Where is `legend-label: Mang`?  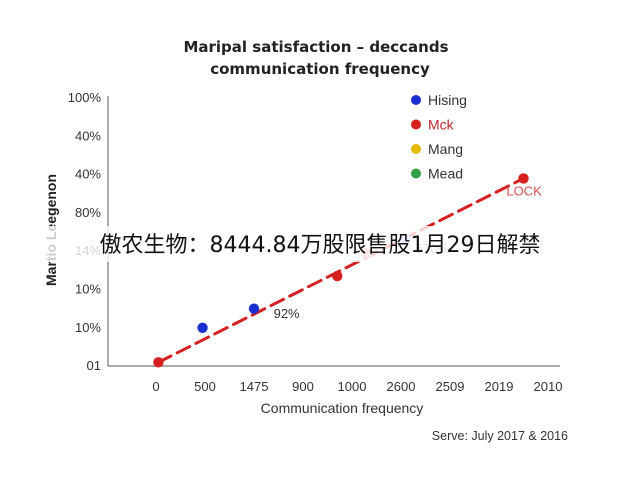
legend-label: Mang is located at coordinates (445, 149).